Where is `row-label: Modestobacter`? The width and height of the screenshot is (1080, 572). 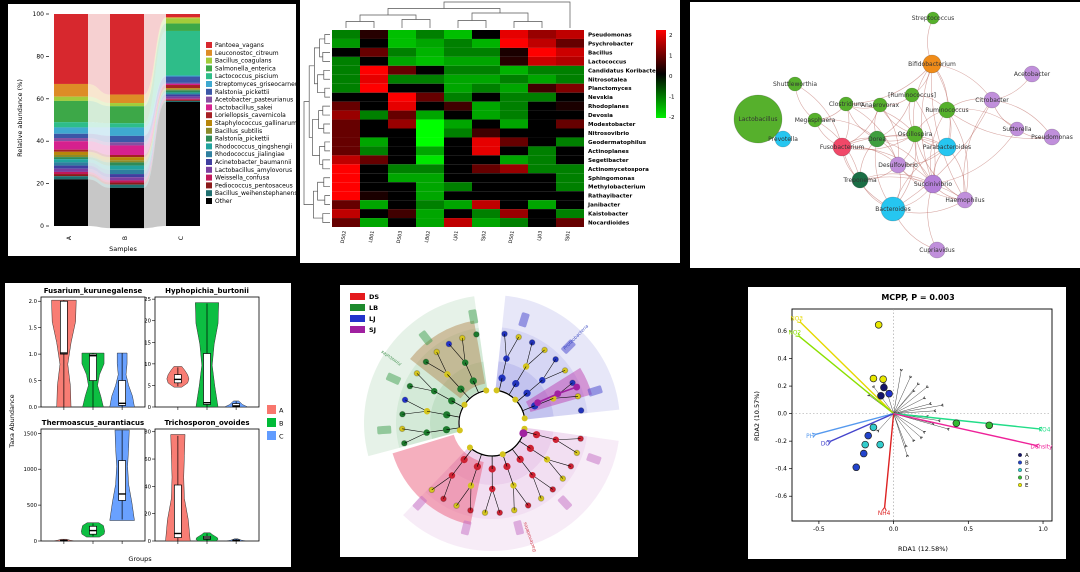
row-label: Modestobacter is located at coordinates (612, 125).